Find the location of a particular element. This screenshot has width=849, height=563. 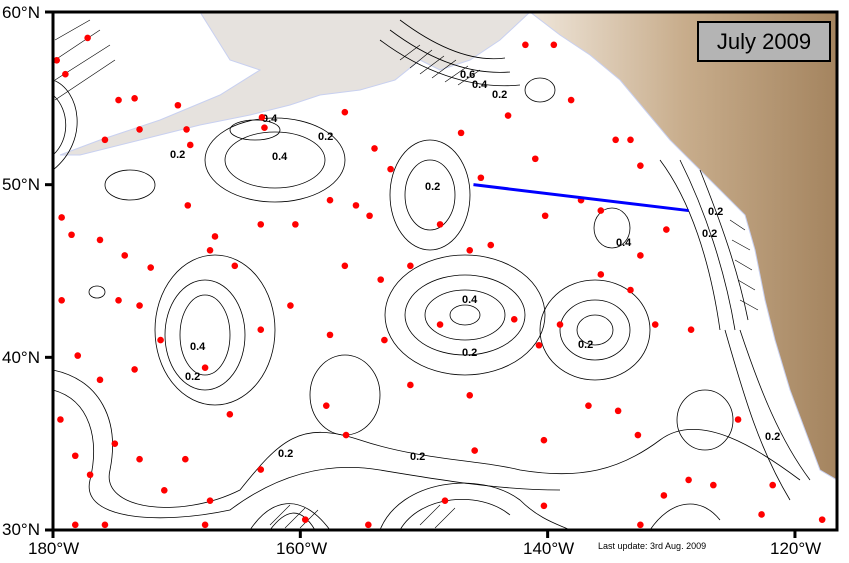

lon-label-160w: 160°W is located at coordinates (302, 548).